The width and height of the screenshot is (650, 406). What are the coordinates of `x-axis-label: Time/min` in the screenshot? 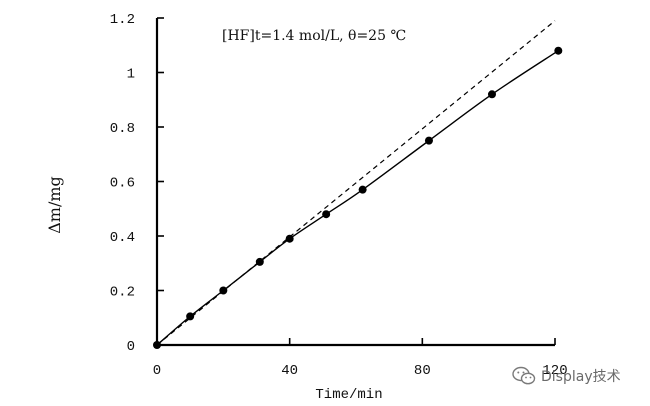 It's located at (348, 395).